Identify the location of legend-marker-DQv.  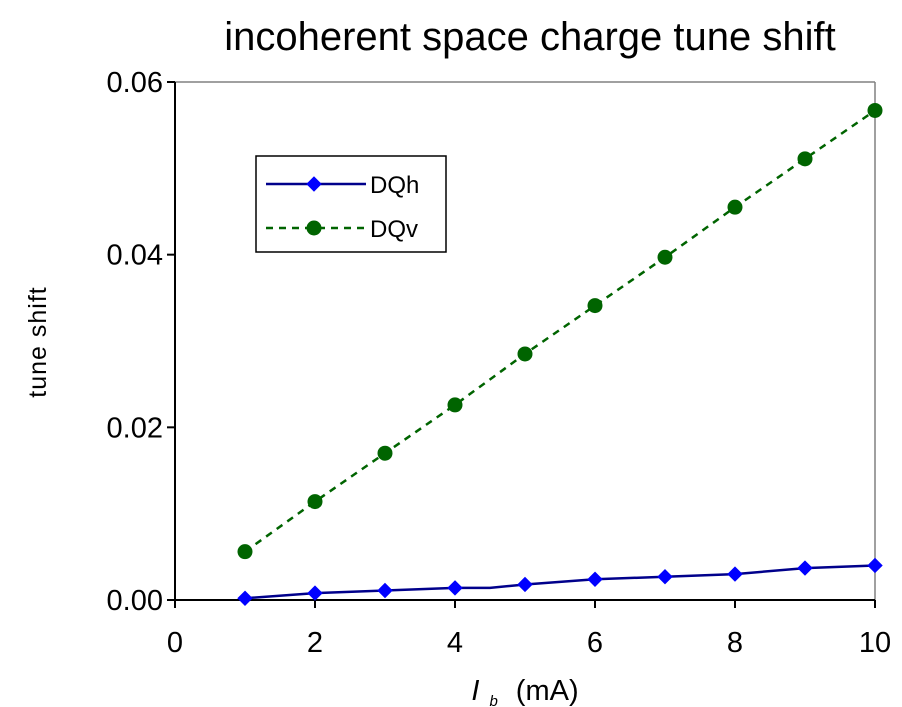
(314, 228).